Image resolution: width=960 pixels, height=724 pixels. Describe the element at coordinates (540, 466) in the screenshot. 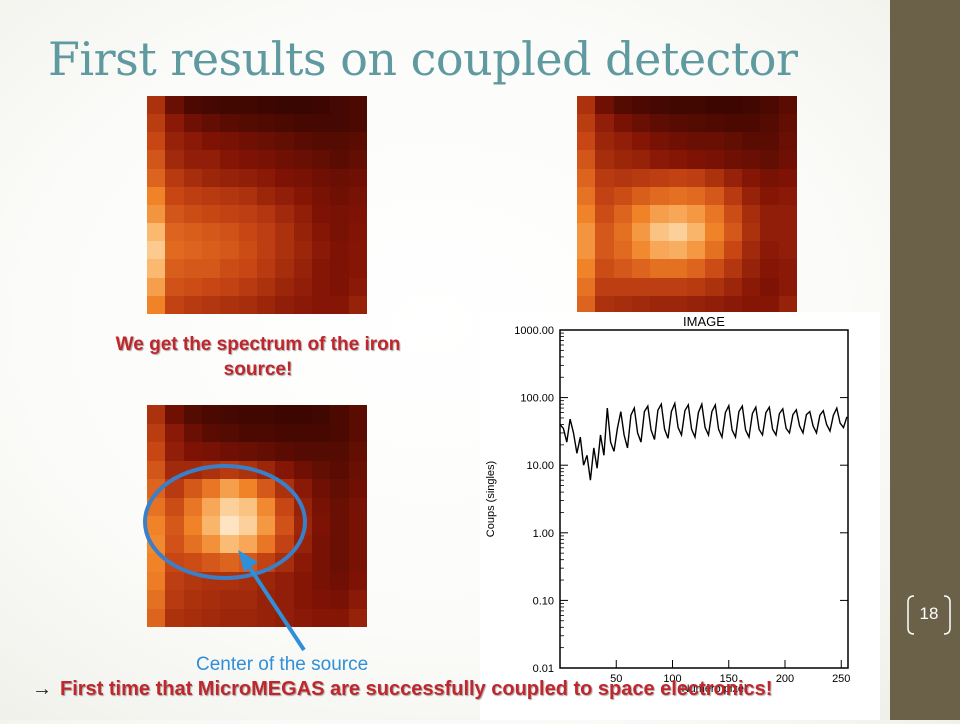

I see `y-tick-label: 10.00` at that location.